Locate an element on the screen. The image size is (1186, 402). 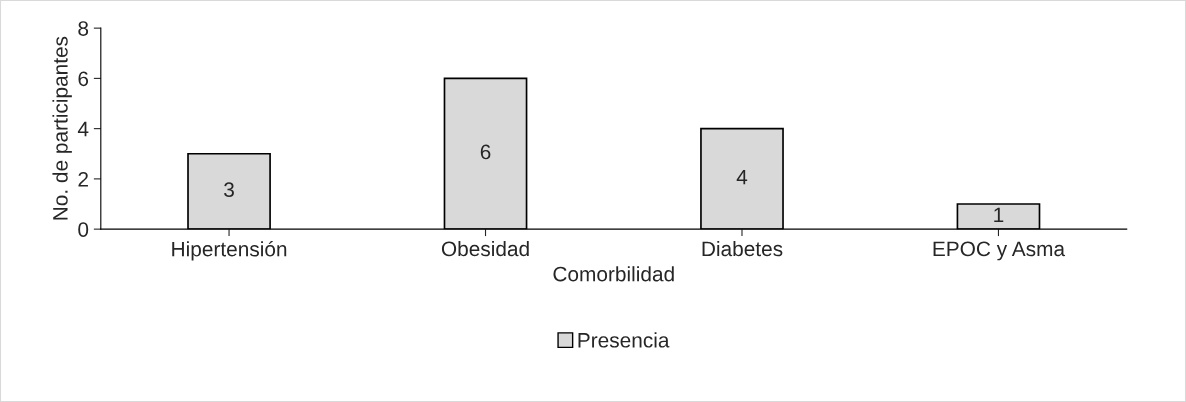
y-tick-label: 6 is located at coordinates (83, 79).